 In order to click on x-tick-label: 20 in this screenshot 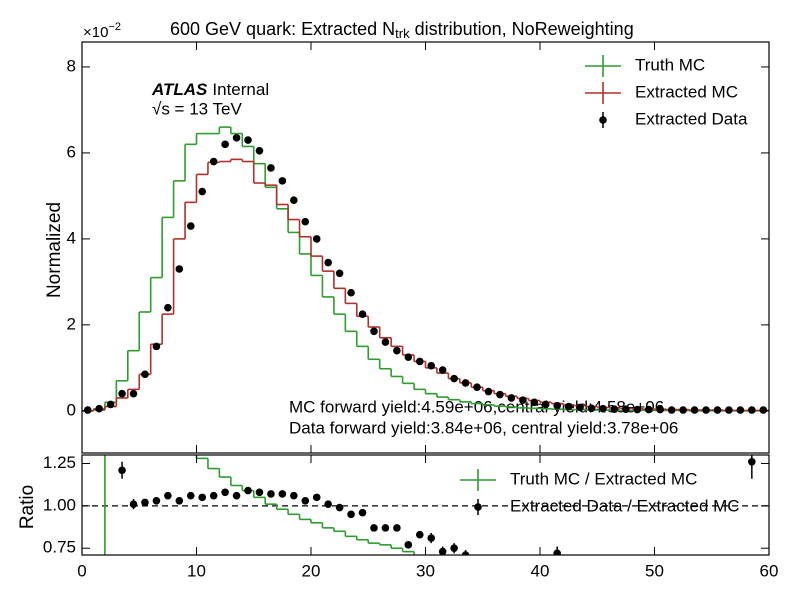, I will do `click(311, 570)`.